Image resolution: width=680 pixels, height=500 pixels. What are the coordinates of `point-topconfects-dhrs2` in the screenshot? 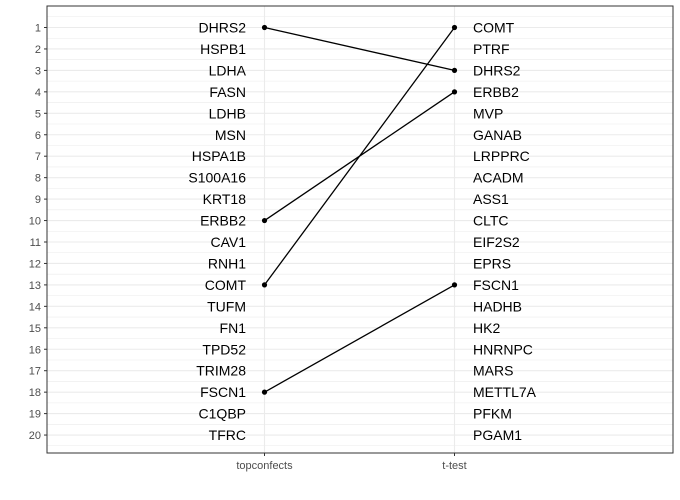 It's located at (264, 27).